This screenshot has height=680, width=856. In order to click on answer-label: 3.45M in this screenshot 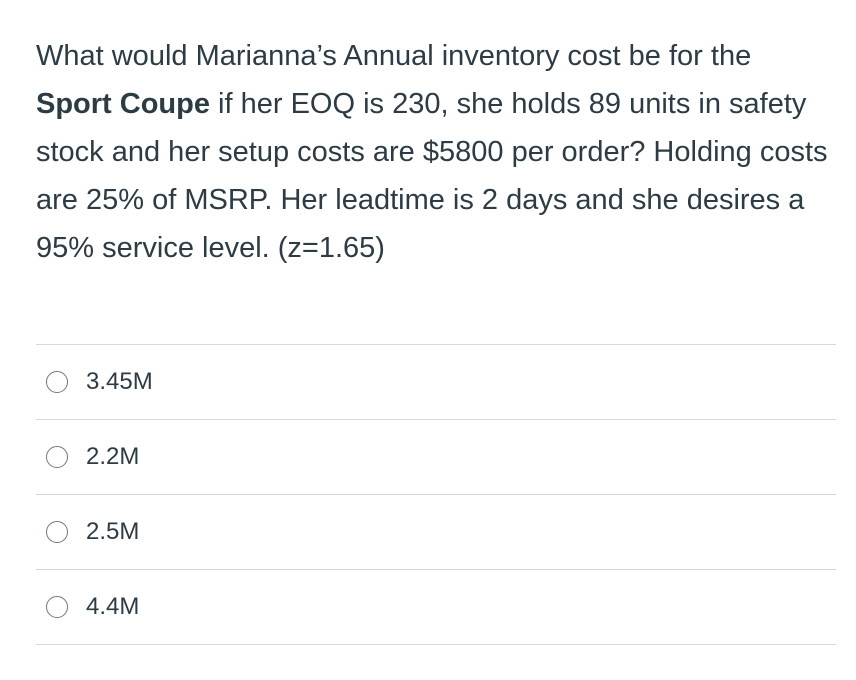, I will do `click(119, 381)`.